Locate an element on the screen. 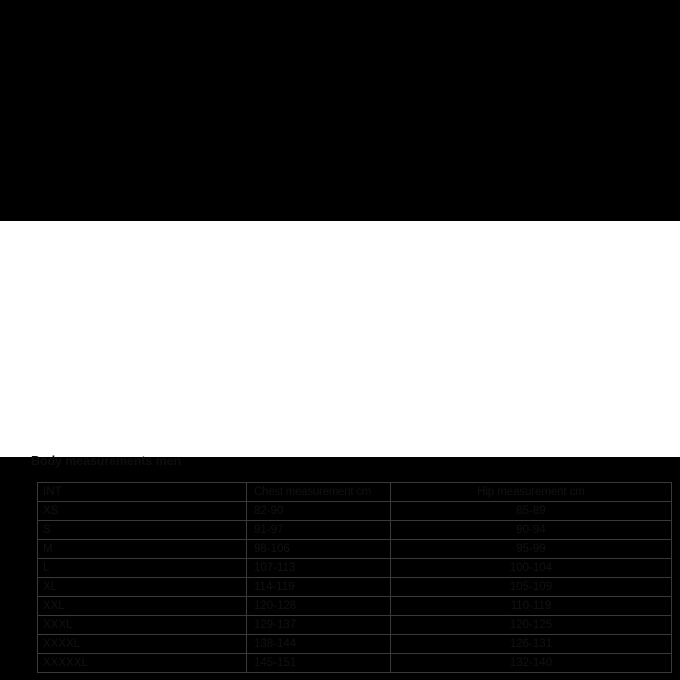  cell-hip: 100-104 is located at coordinates (531, 568).